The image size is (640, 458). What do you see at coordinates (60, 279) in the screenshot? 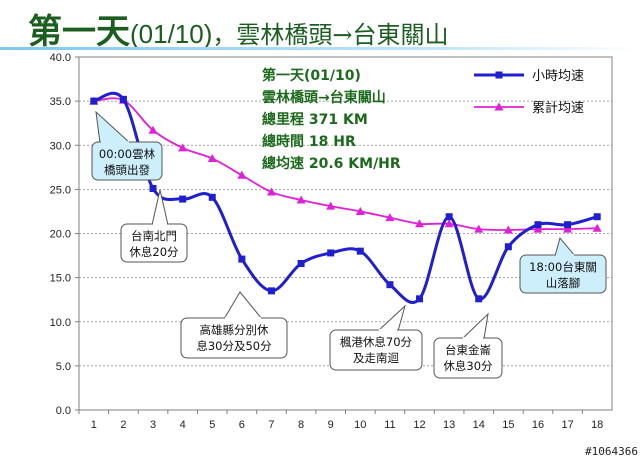
I see `y-tick-label: 15.0` at bounding box center [60, 279].